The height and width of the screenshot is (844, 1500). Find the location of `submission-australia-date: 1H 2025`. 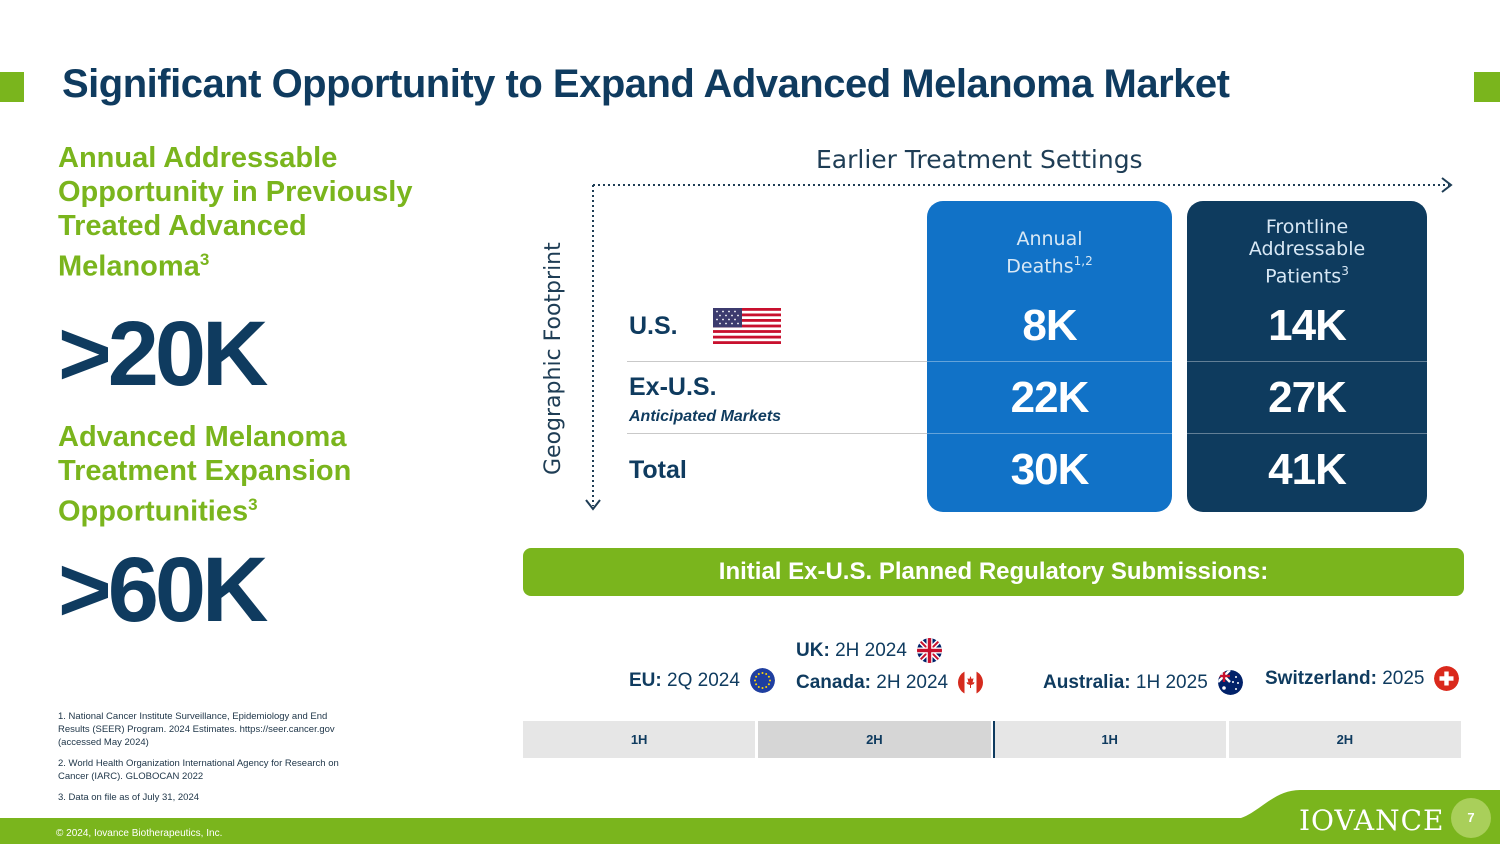

submission-australia-date: 1H 2025 is located at coordinates (1171, 682).